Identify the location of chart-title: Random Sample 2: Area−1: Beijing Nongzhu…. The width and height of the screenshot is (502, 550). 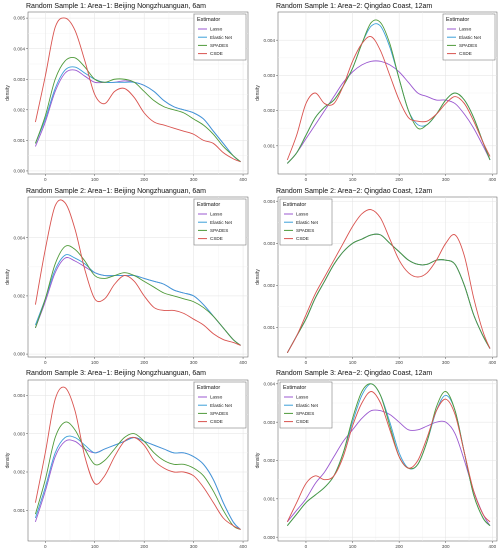
(116, 191).